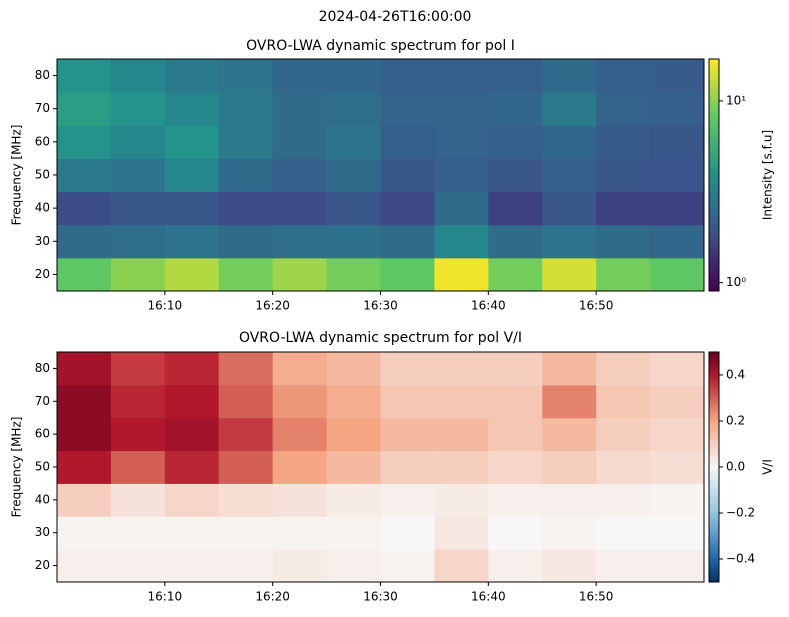 This screenshot has width=789, height=617. What do you see at coordinates (380, 338) in the screenshot?
I see `chart-title: OVRO-LWA dynamic spectrum for pol V/I` at bounding box center [380, 338].